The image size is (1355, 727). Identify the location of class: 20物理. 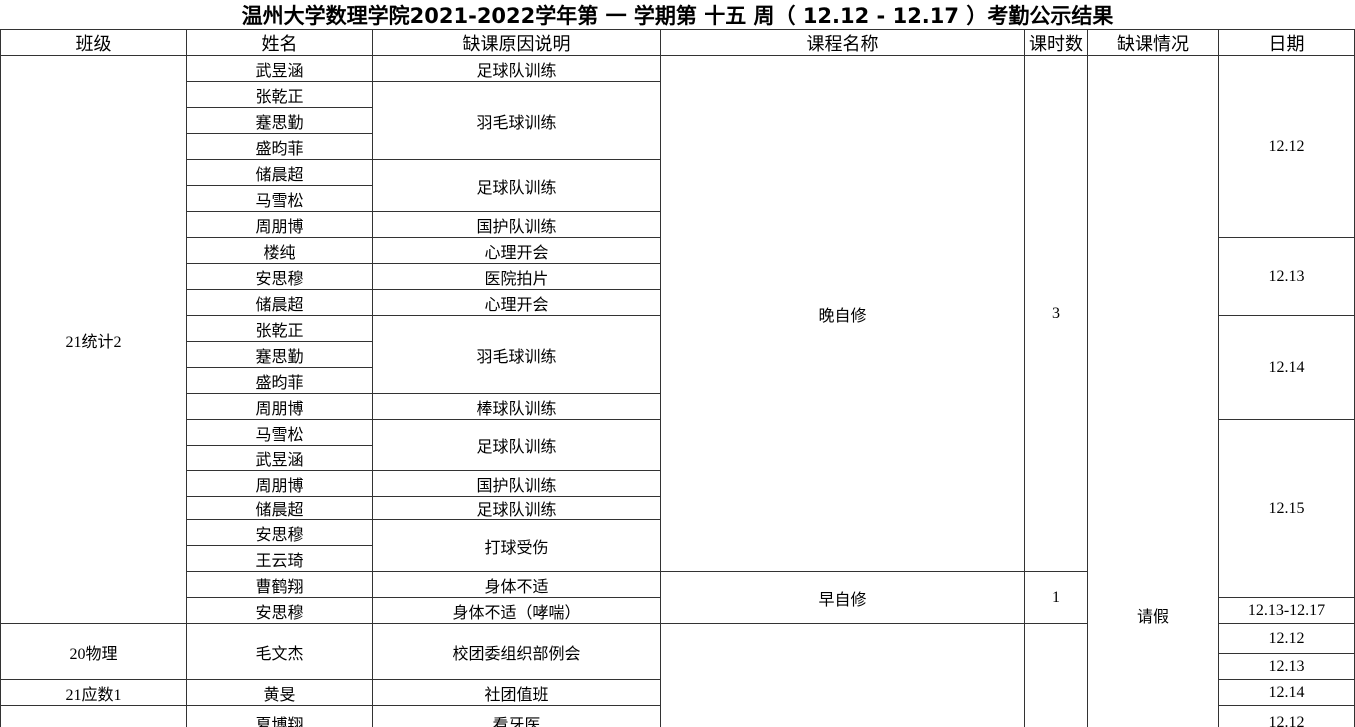
(93, 652).